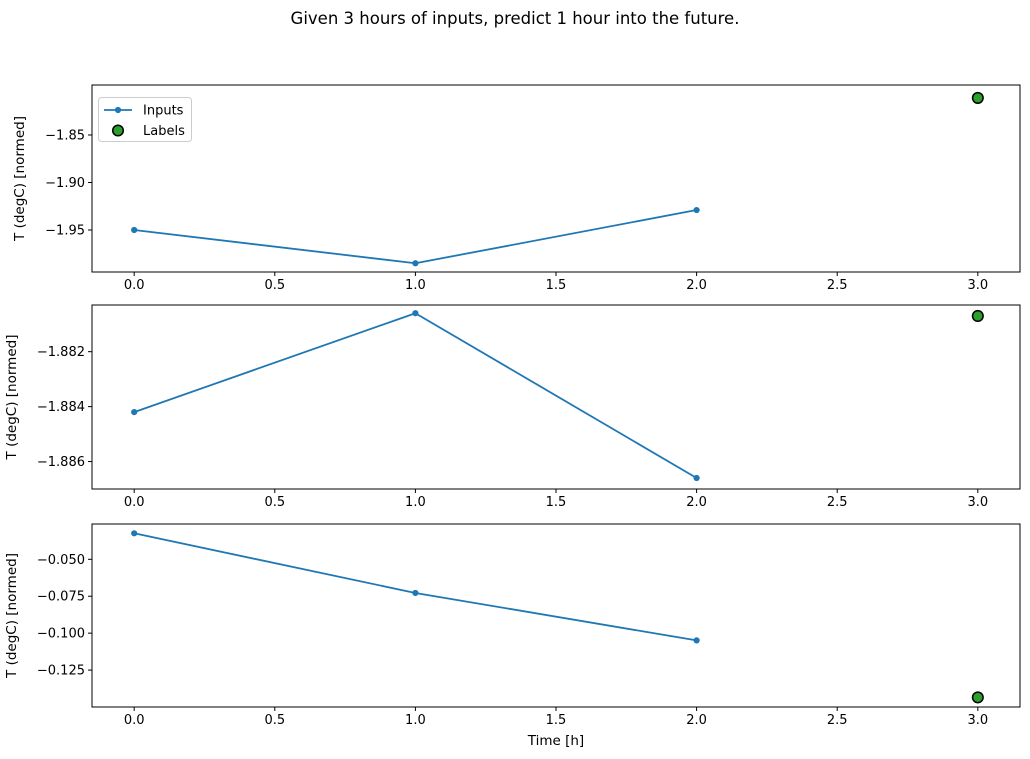 This screenshot has width=1030, height=759. Describe the element at coordinates (61, 597) in the screenshot. I see `y-tick-label: −0.075` at that location.